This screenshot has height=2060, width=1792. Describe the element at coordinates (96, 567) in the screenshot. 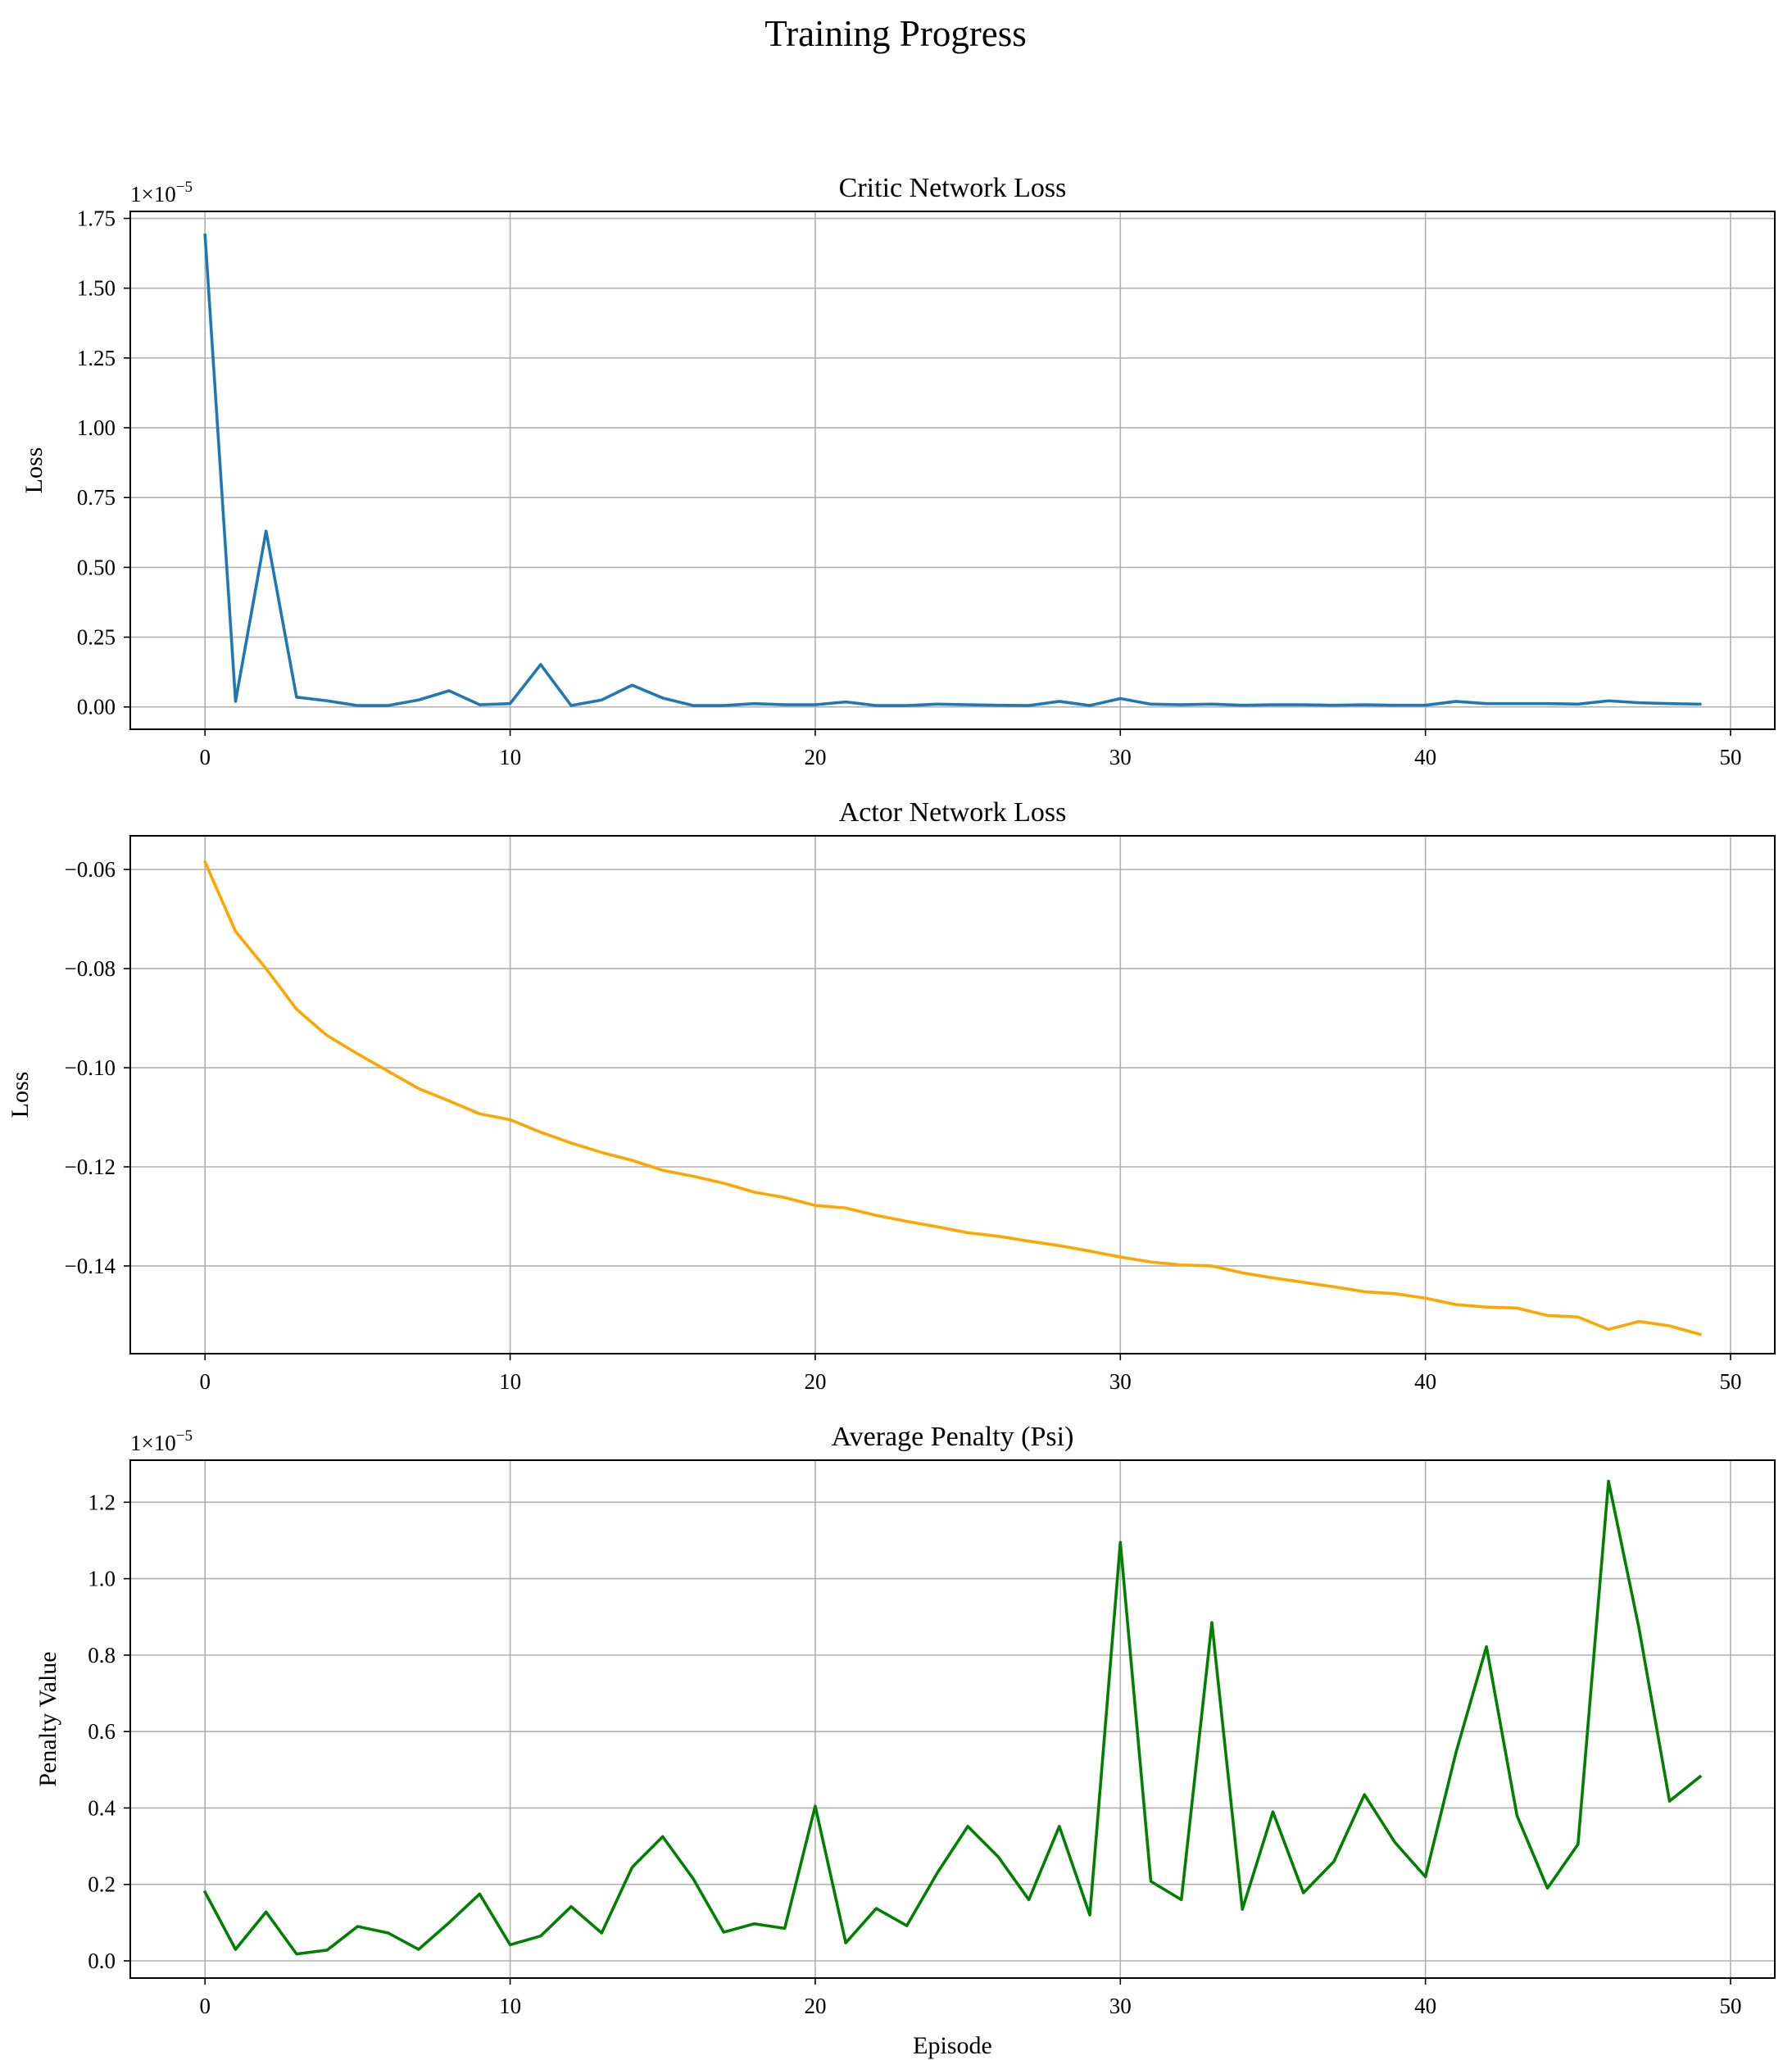

I see `critic-loss-y-tick-label: 0.50` at that location.